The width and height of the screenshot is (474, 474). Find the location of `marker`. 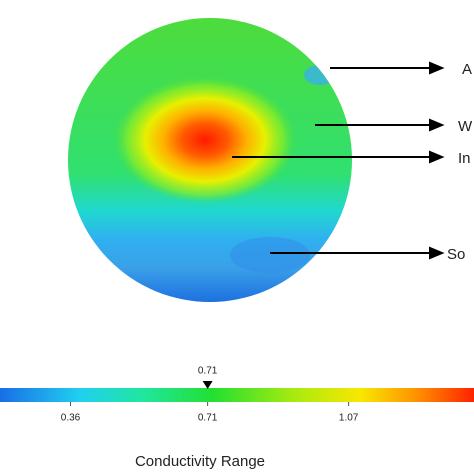

marker is located at coordinates (207, 385).